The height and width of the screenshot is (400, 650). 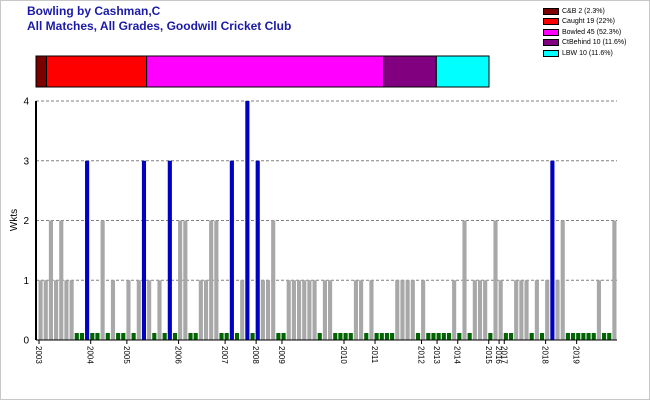 I want to click on legend-swatch-caught, so click(x=551, y=22).